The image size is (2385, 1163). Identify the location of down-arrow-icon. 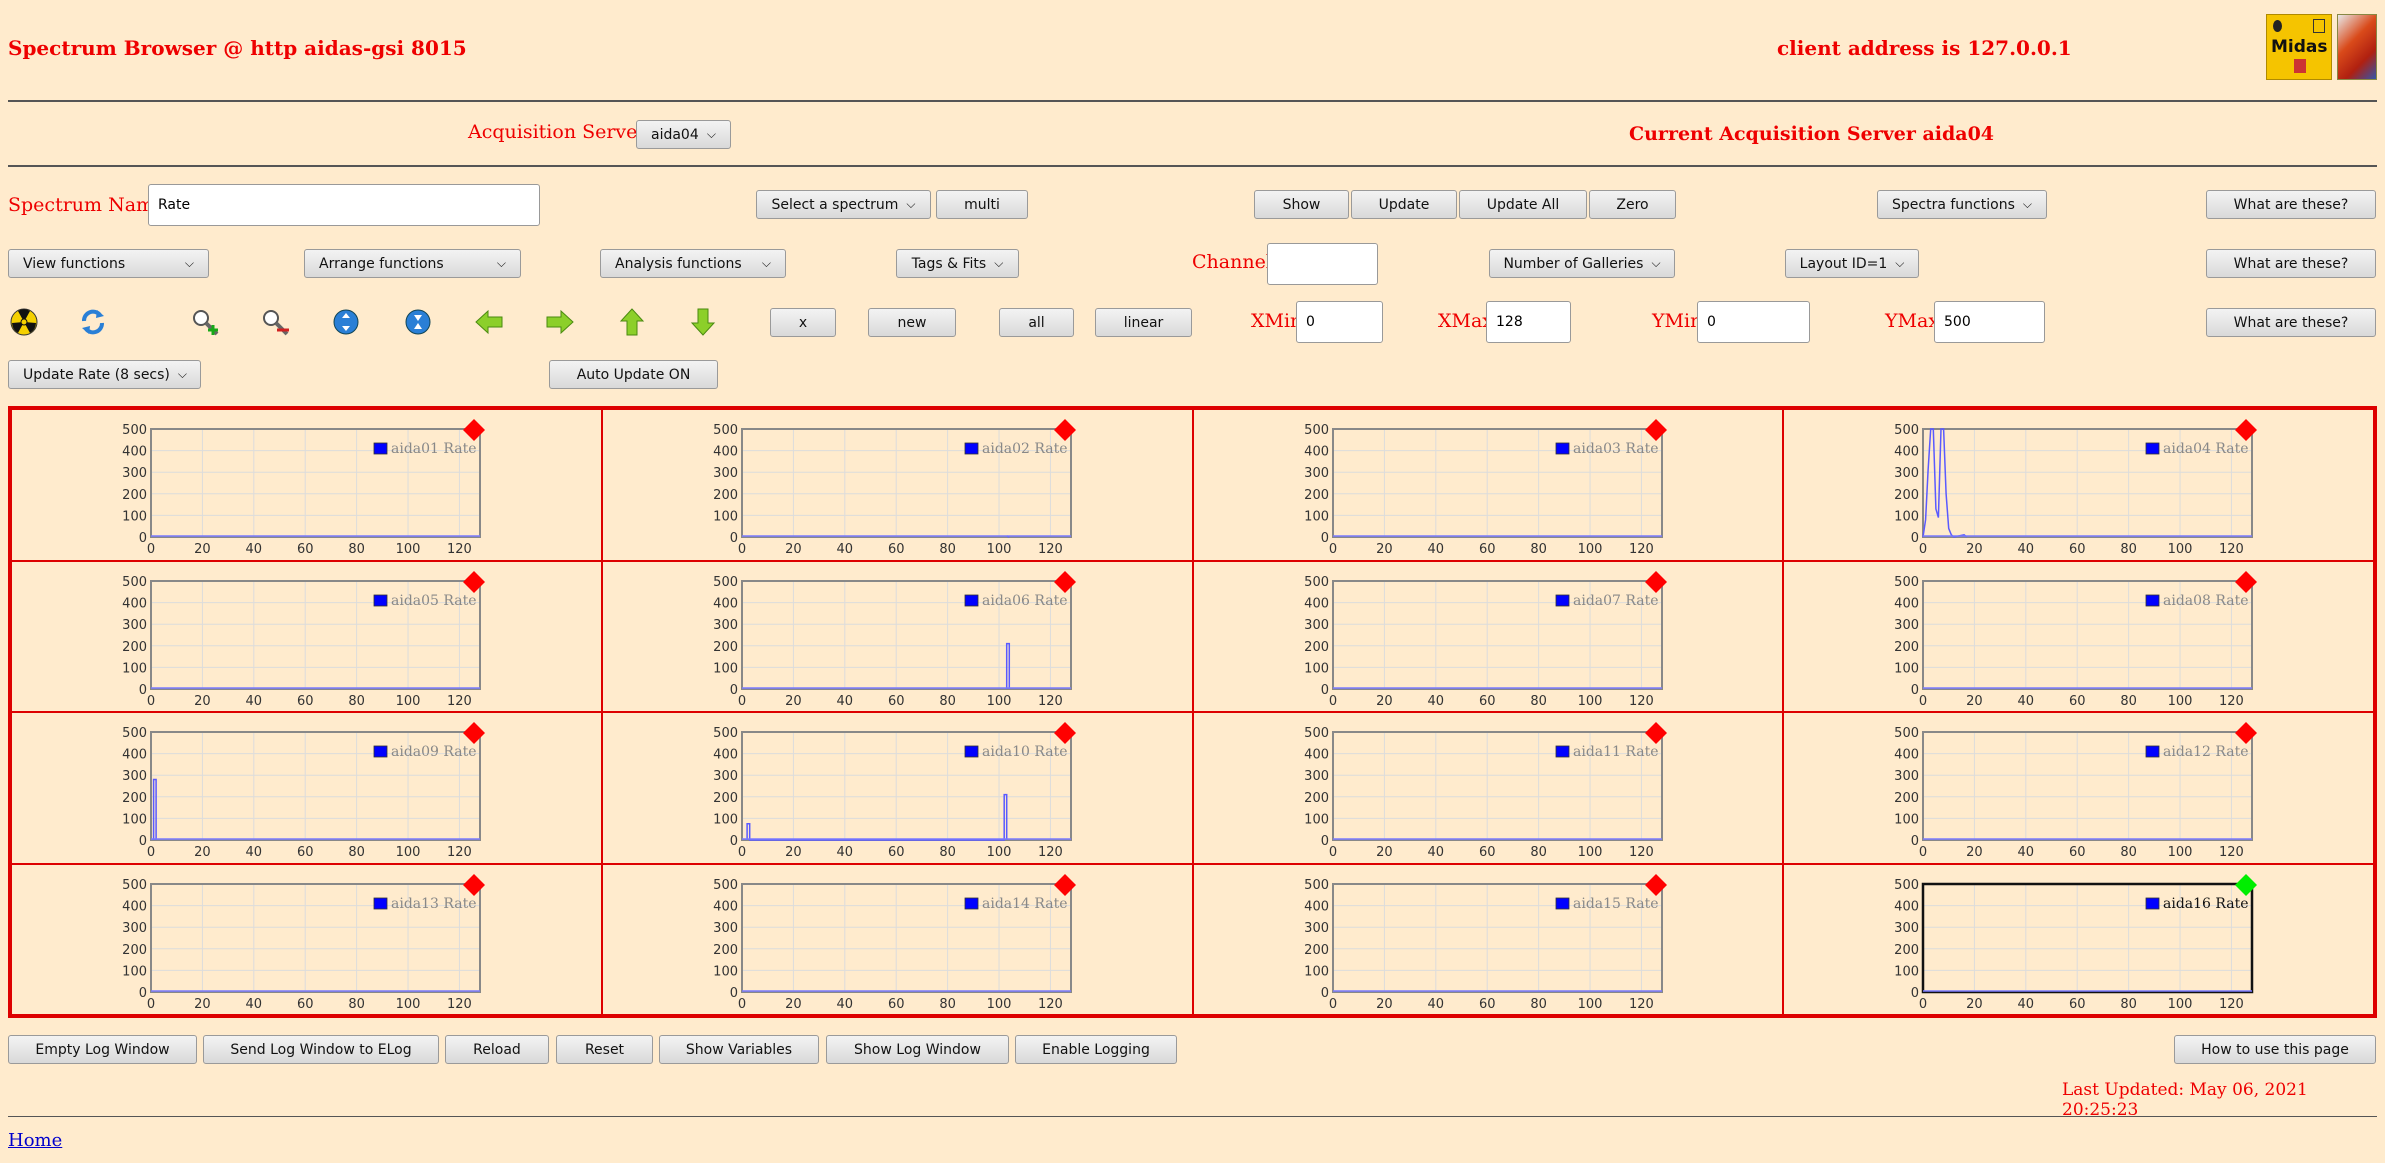
(703, 322).